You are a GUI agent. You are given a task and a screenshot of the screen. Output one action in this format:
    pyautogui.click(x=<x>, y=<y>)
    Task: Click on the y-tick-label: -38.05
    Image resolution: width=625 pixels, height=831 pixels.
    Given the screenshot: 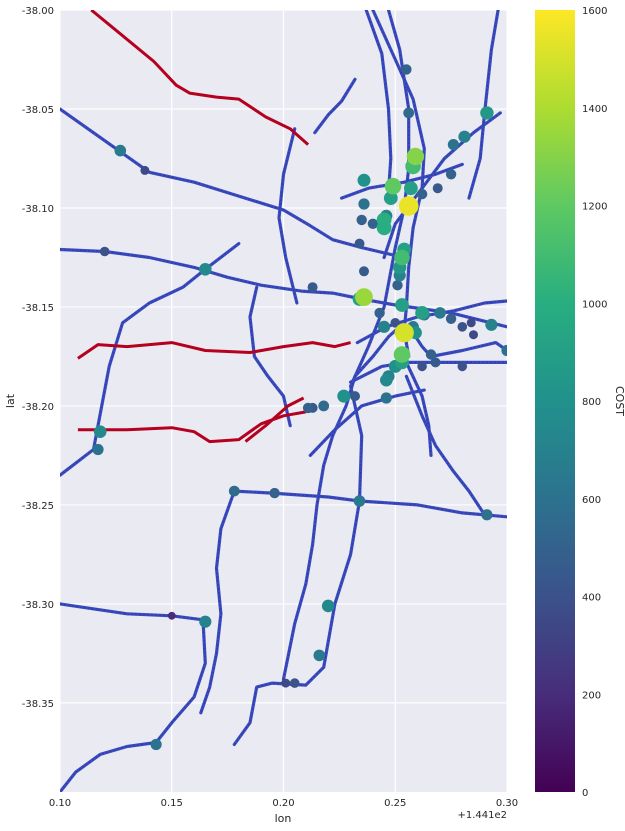 What is the action you would take?
    pyautogui.click(x=38, y=110)
    